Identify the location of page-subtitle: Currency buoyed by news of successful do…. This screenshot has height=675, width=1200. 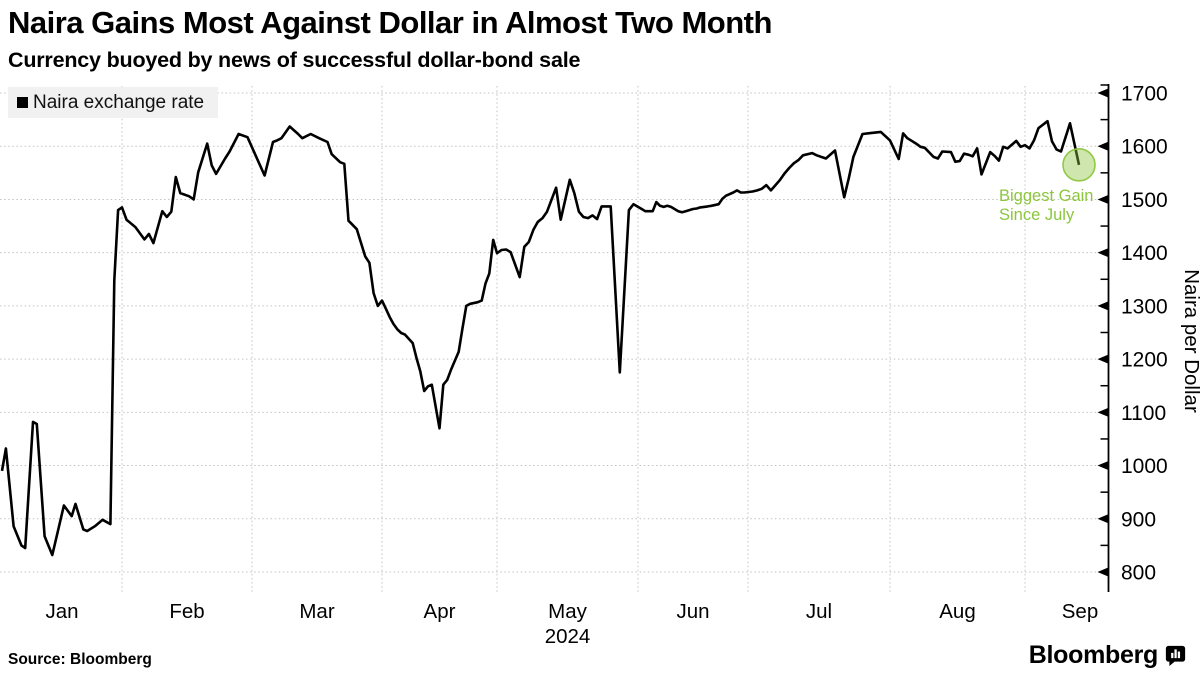
(294, 59).